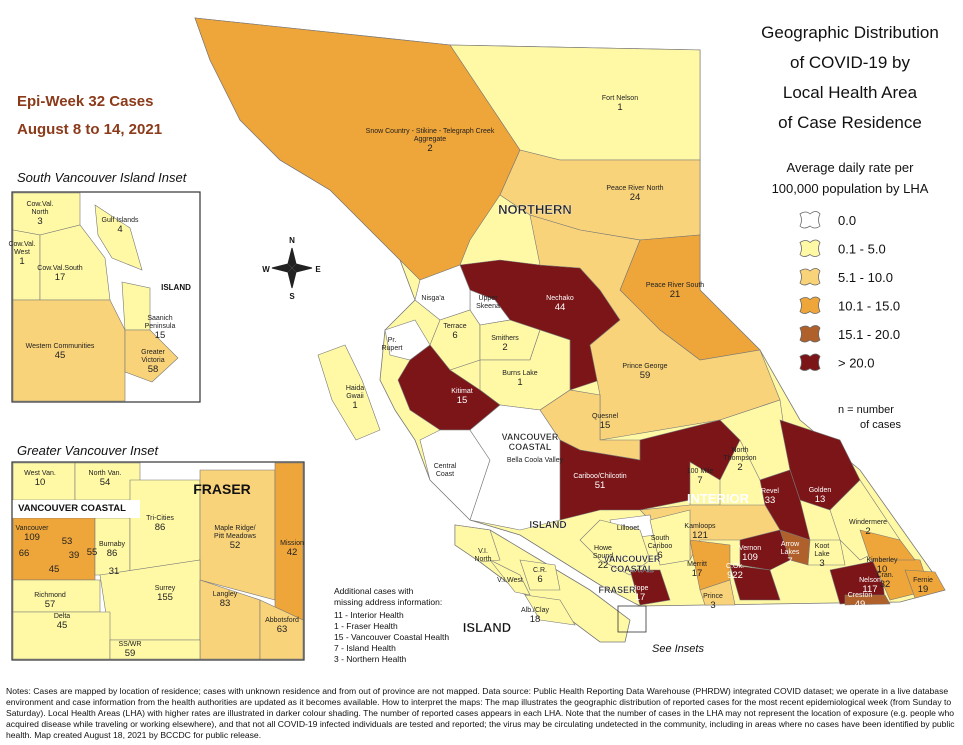  Describe the element at coordinates (282, 629) in the screenshot. I see `lha-cases: 63` at that location.